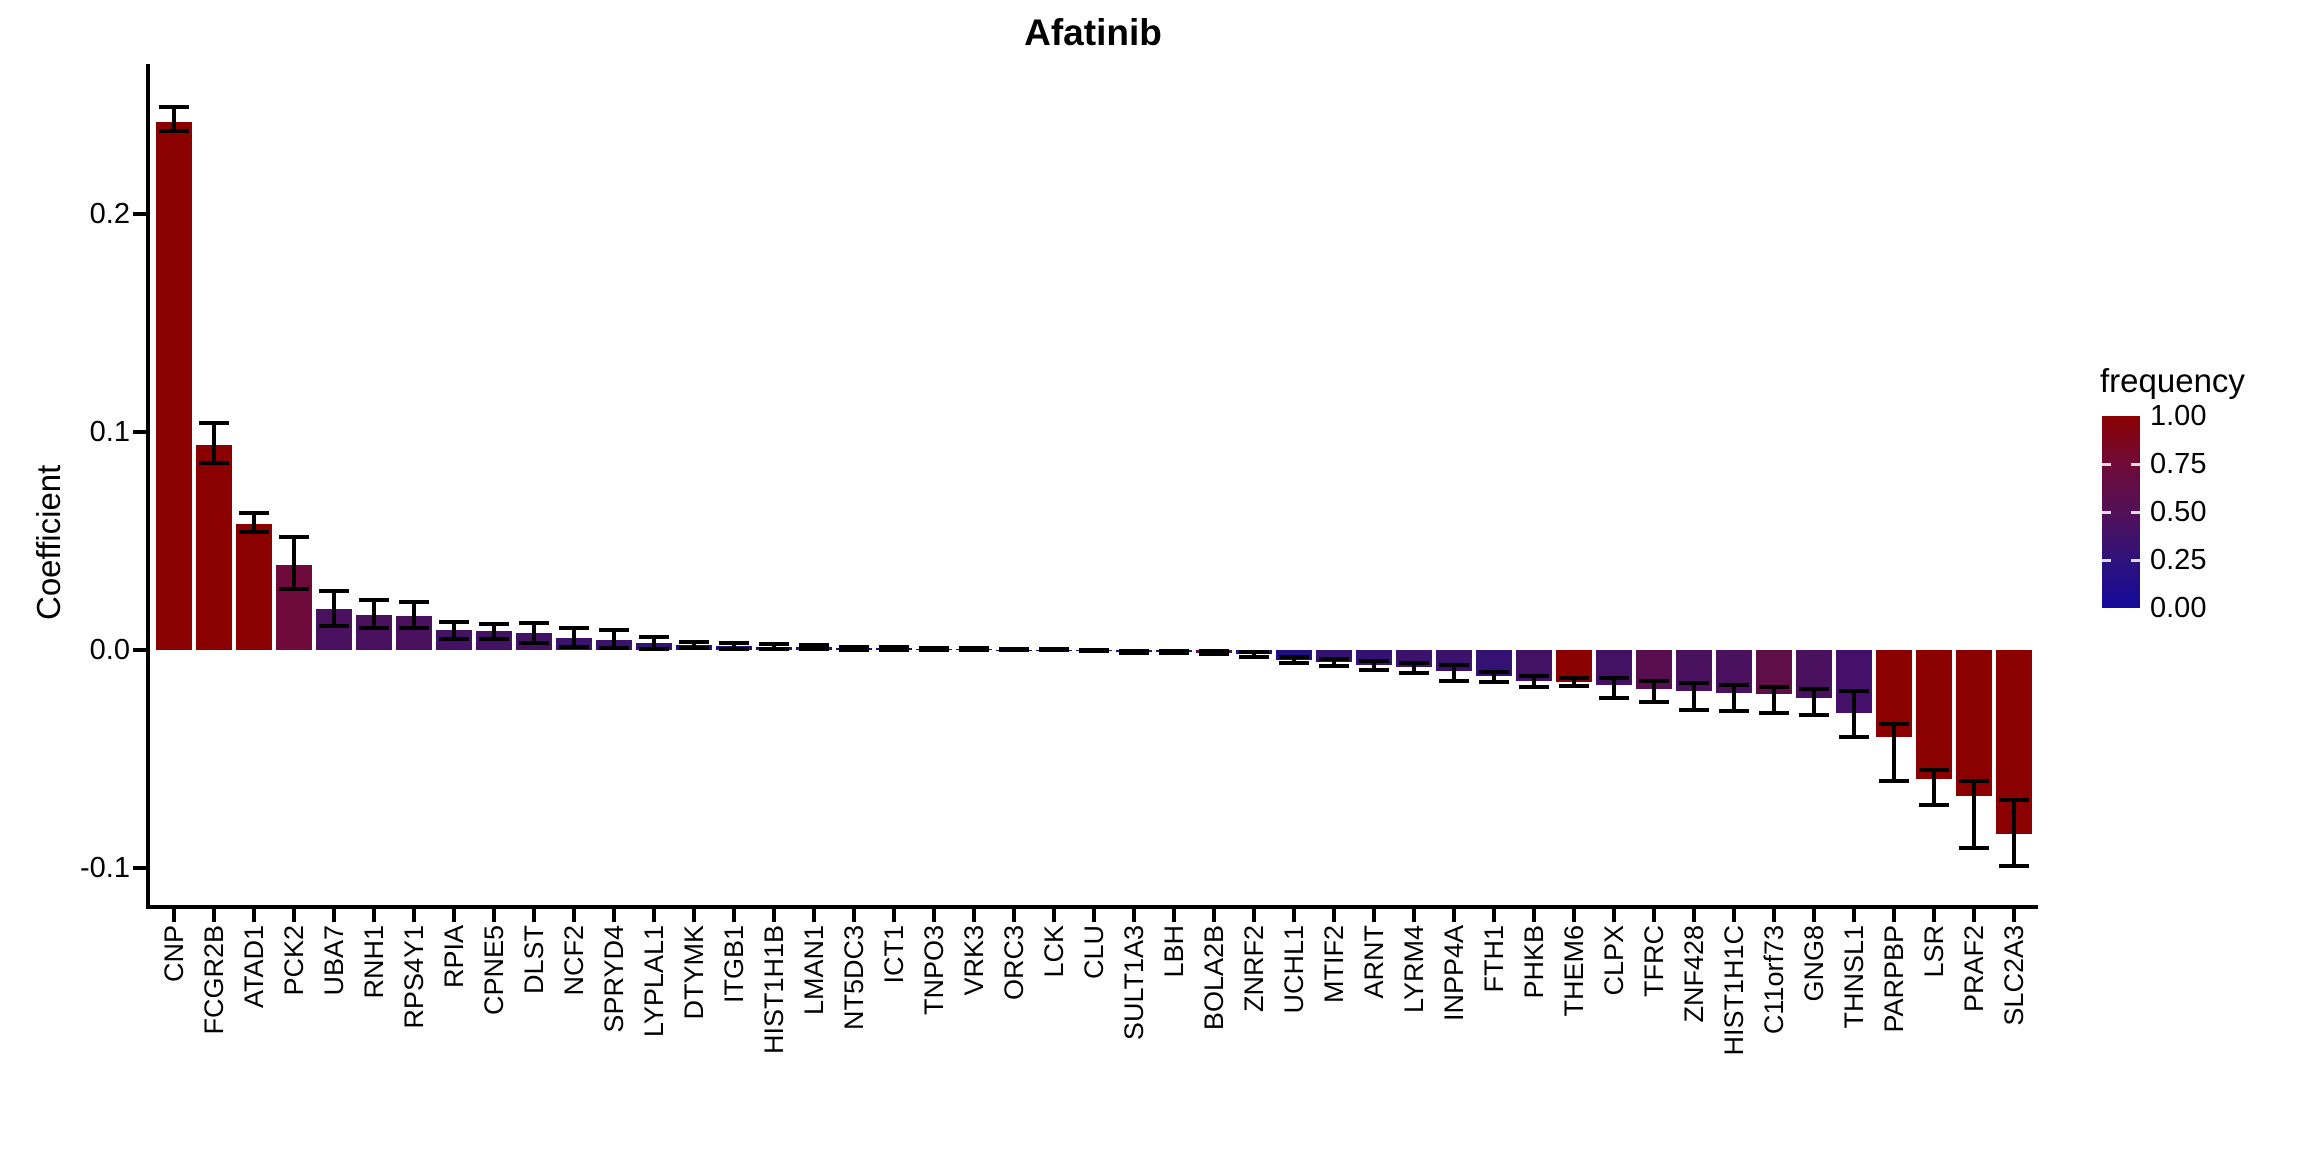 This screenshot has height=1152, width=2304. What do you see at coordinates (254, 967) in the screenshot?
I see `x-tick-label: ATAD1` at bounding box center [254, 967].